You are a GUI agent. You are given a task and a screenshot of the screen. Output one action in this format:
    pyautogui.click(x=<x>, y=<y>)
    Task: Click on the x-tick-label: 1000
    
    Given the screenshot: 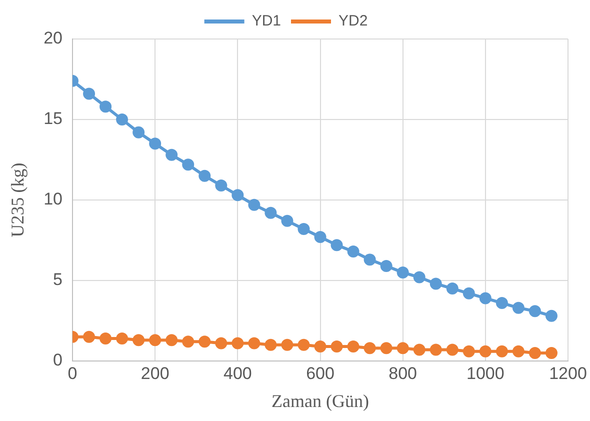 What is the action you would take?
    pyautogui.click(x=485, y=373)
    